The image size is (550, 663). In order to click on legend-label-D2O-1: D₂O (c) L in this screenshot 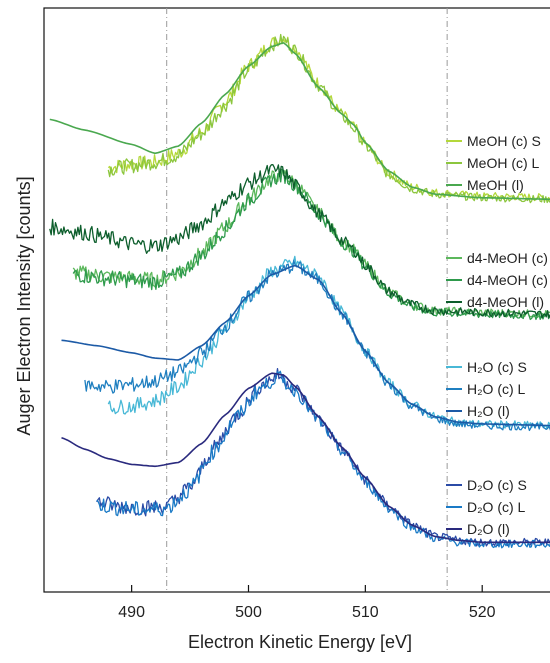, I will do `click(496, 507)`.